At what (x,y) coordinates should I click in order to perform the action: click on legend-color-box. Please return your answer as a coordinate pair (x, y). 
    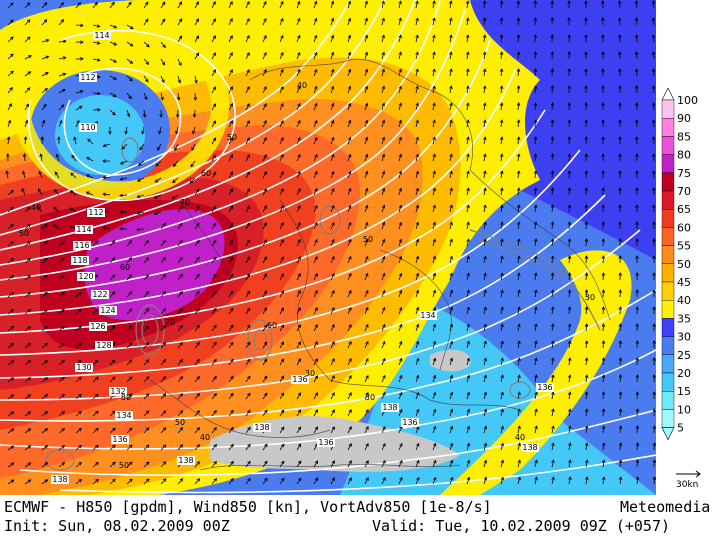
    Looking at the image, I should click on (668, 364).